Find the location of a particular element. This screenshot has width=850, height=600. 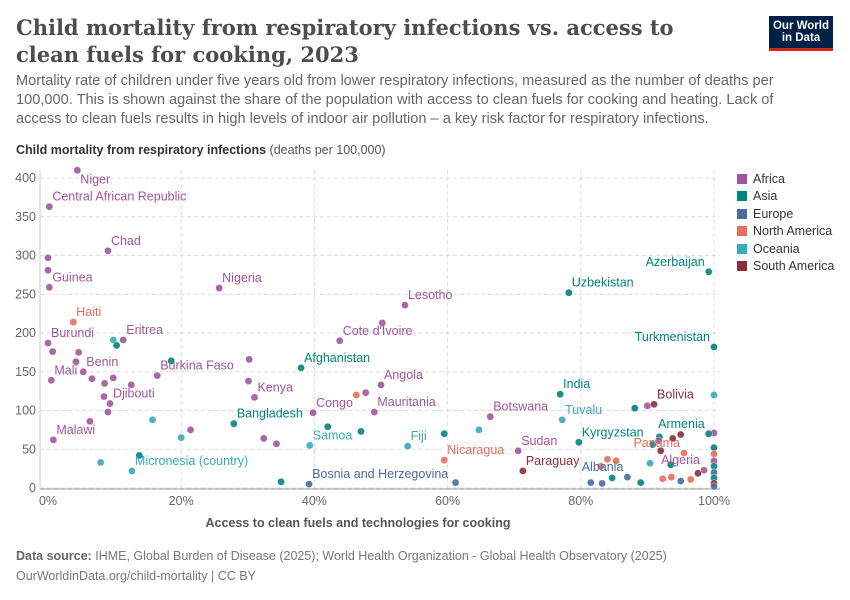

x-tick-label: 0% is located at coordinates (48, 501).